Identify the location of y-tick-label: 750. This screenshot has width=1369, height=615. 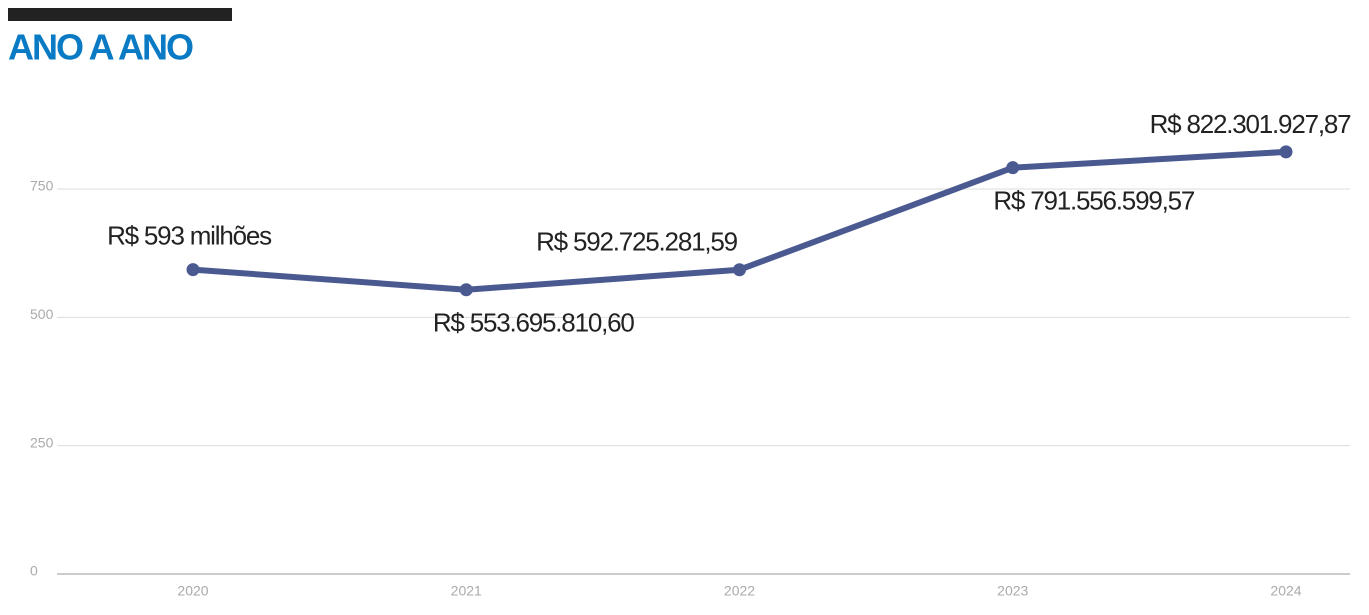
(42, 186).